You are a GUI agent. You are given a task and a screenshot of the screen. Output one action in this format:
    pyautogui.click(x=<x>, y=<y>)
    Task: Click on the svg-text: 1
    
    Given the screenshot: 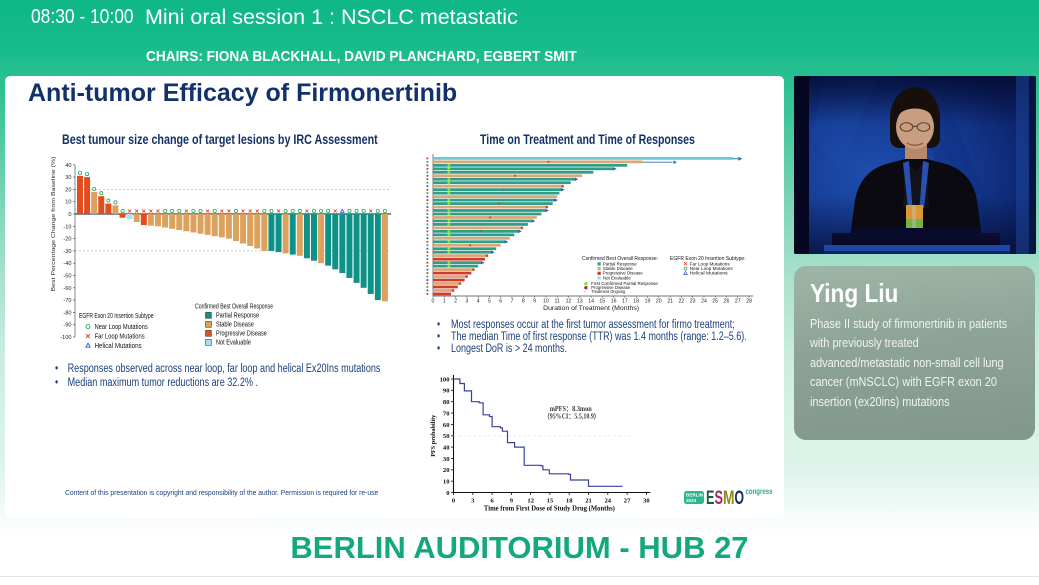 What is the action you would take?
    pyautogui.click(x=444, y=302)
    